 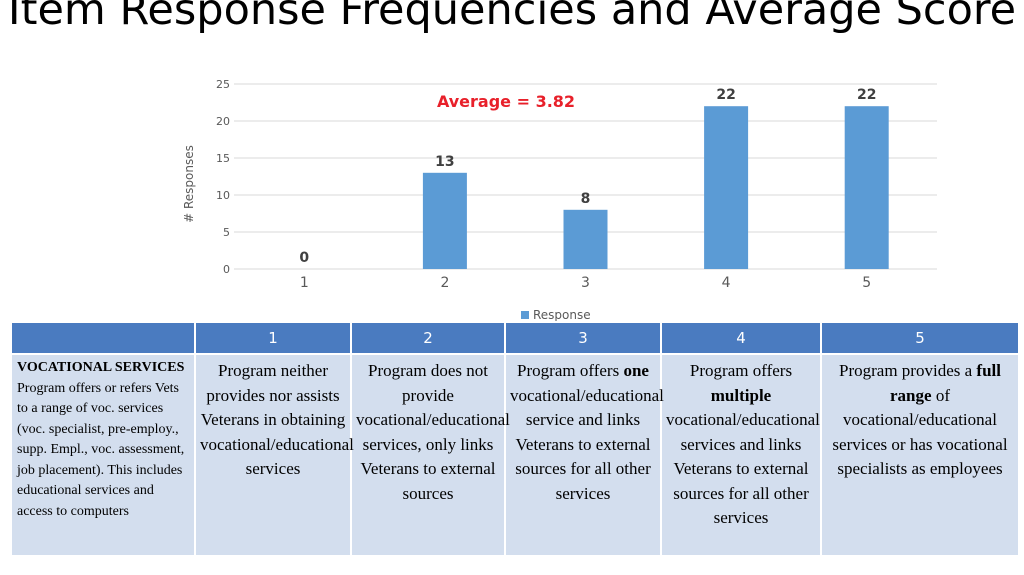 I want to click on chart-legend: Response, so click(x=556, y=315).